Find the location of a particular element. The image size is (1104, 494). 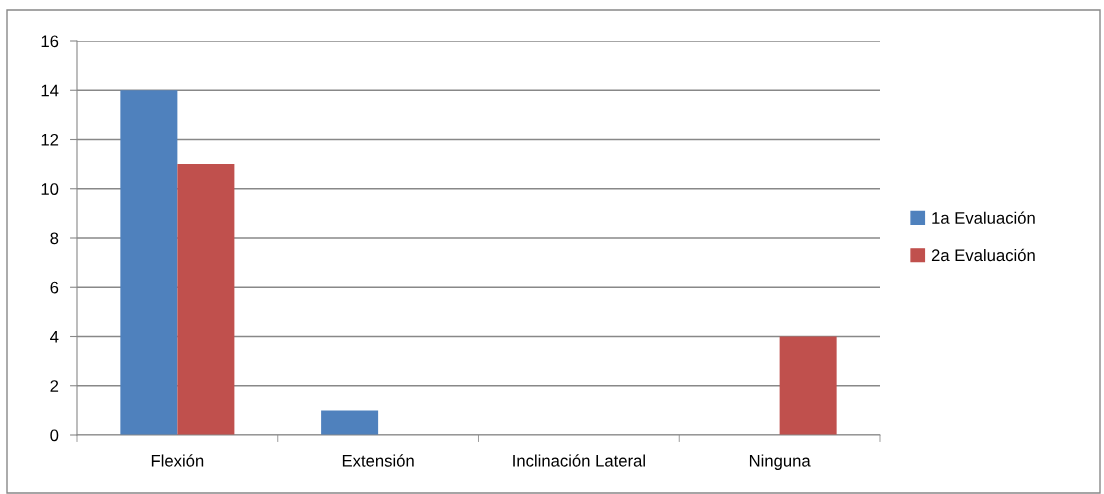

y-tick-label: 8 is located at coordinates (54, 238).